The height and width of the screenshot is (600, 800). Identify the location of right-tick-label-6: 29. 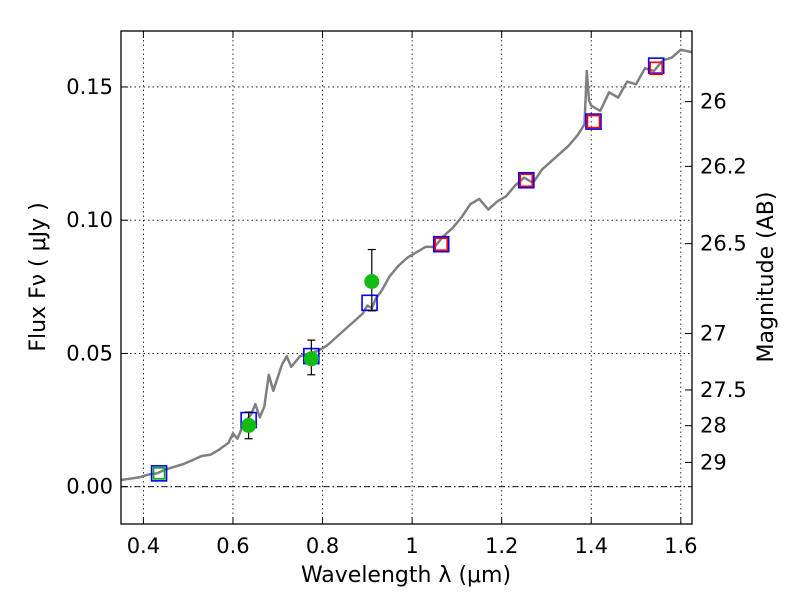
(713, 462).